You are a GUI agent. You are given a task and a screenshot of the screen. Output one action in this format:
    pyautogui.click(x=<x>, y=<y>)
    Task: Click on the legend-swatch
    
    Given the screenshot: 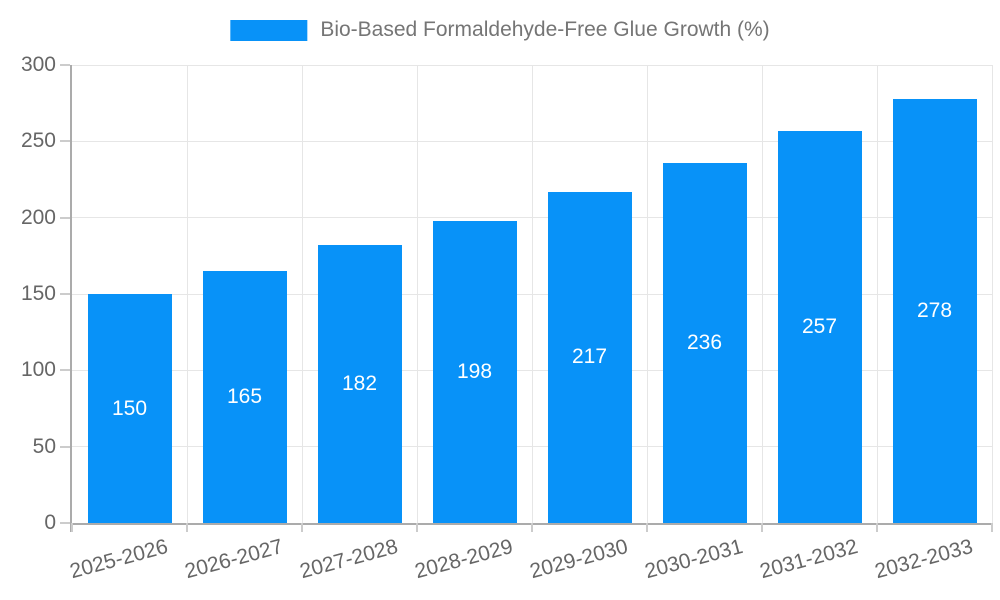 What is the action you would take?
    pyautogui.click(x=269, y=30)
    